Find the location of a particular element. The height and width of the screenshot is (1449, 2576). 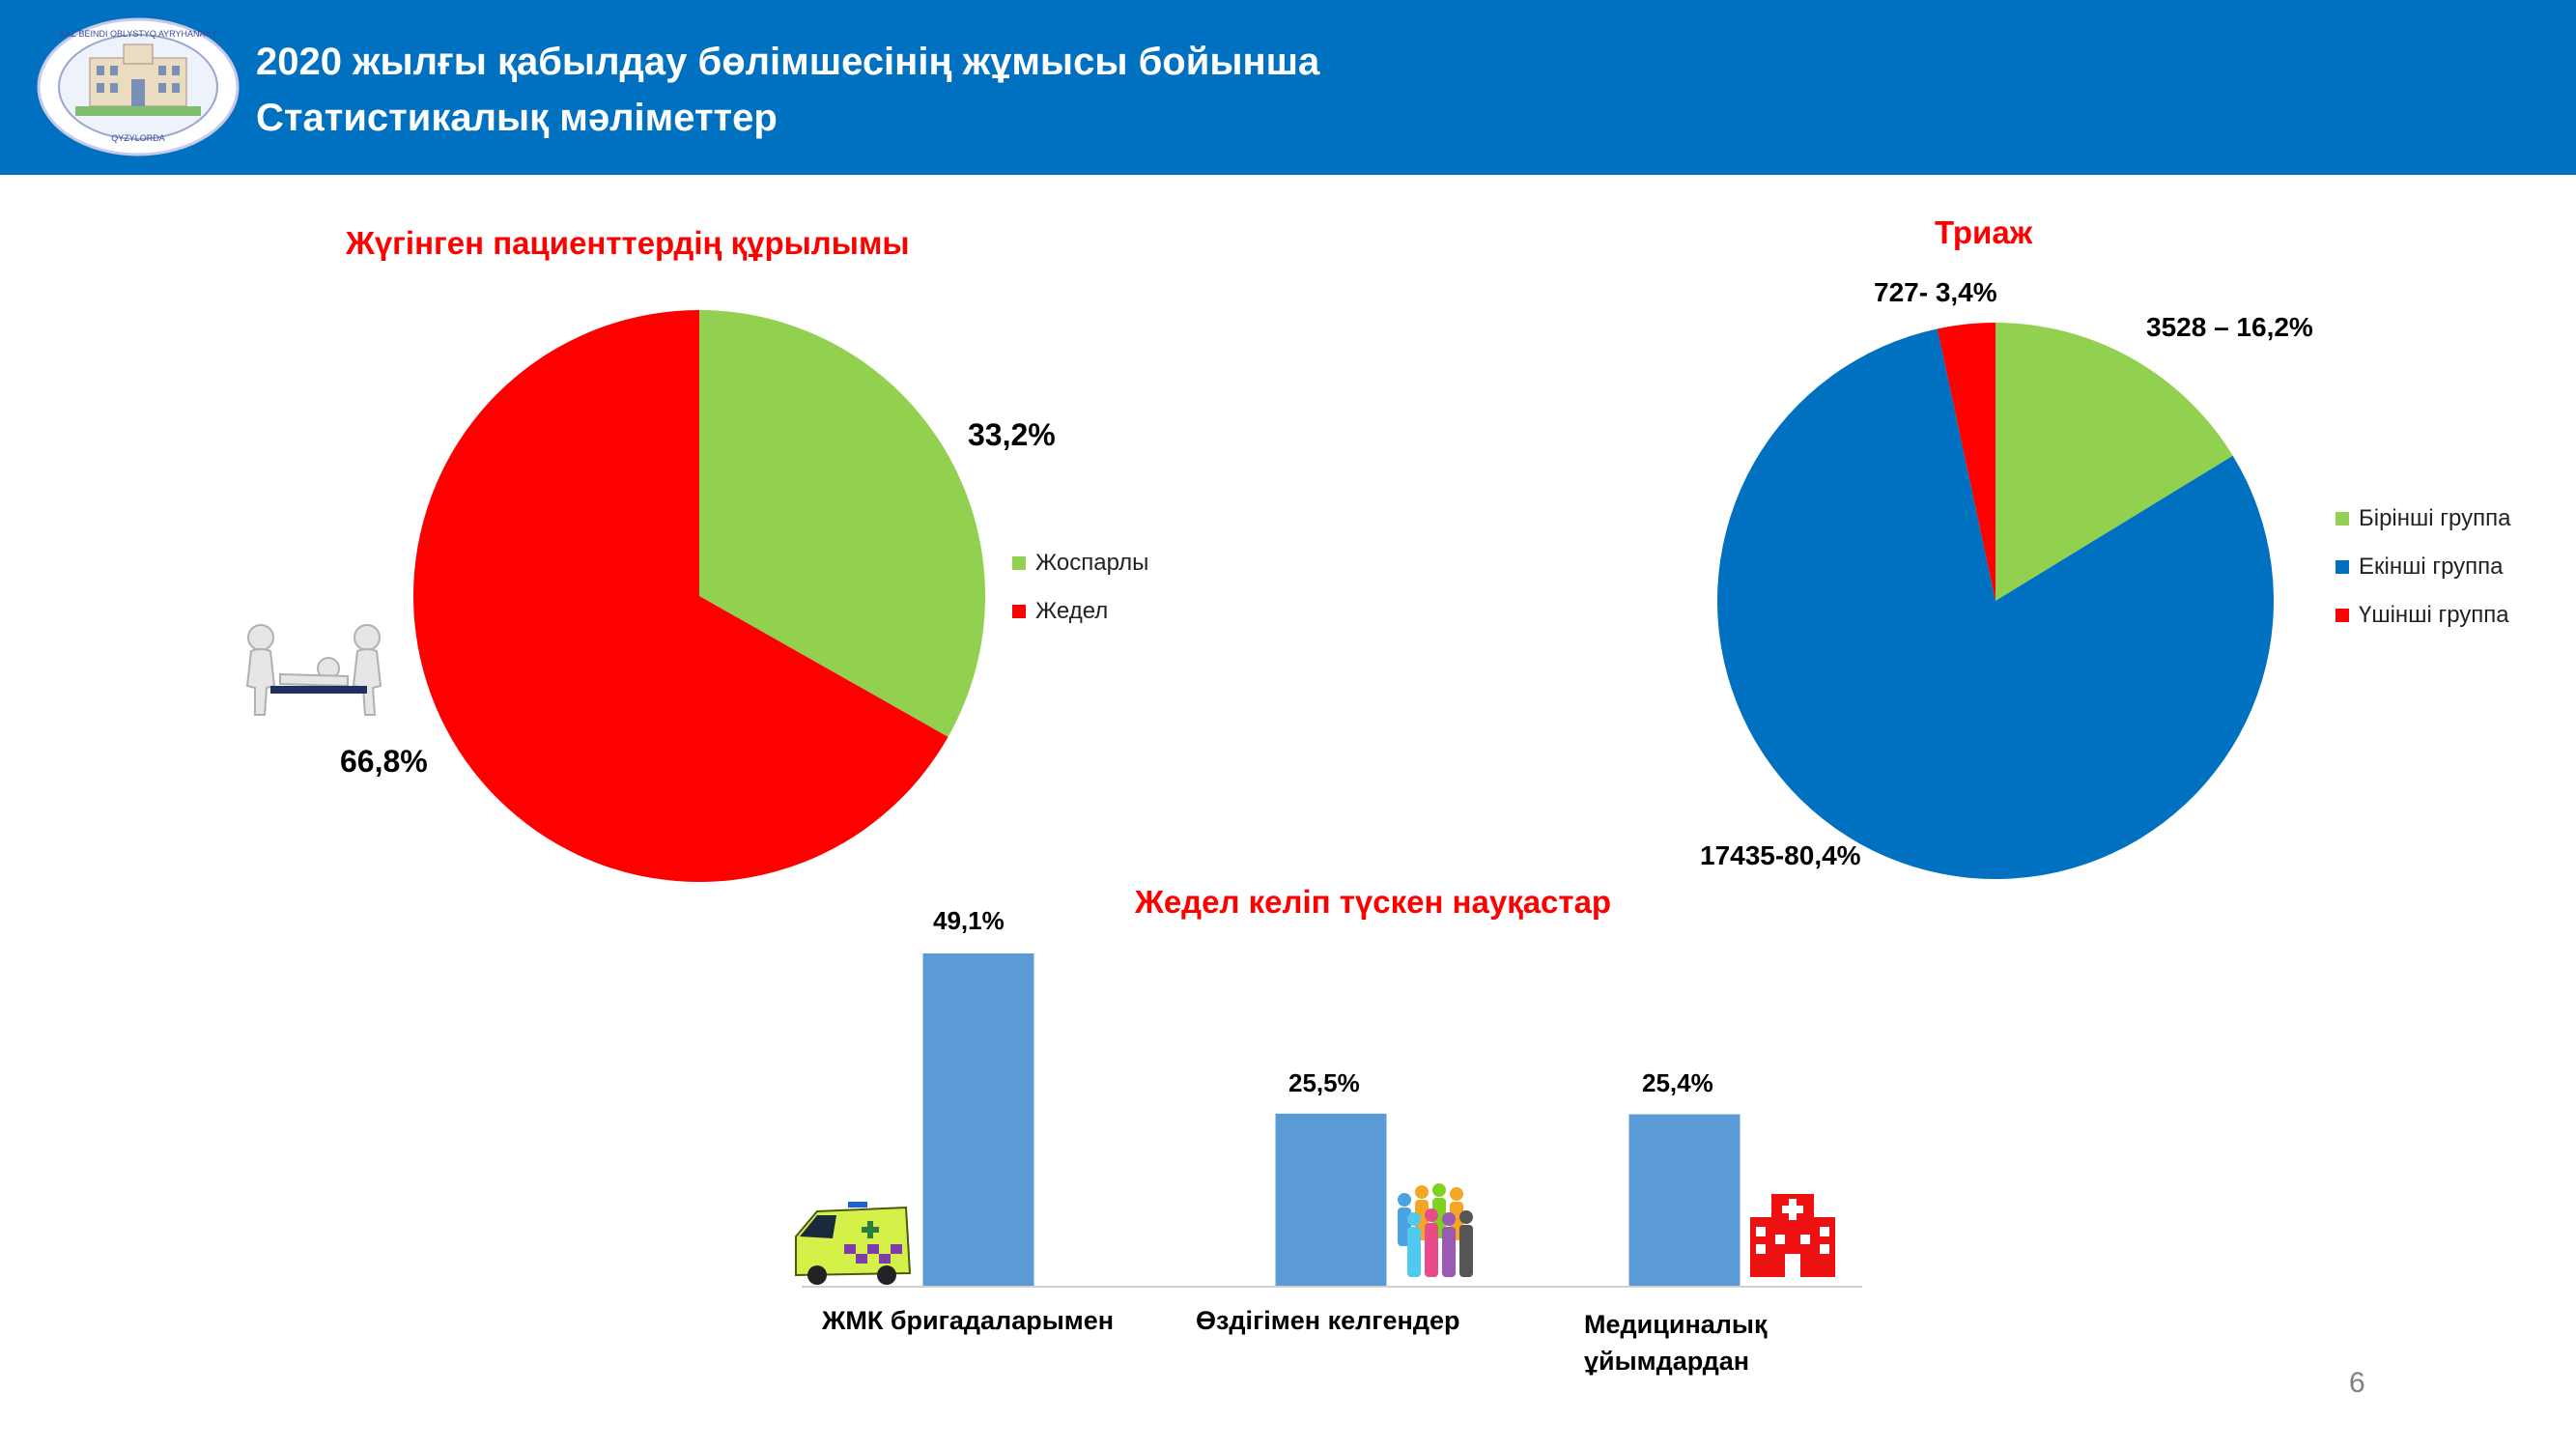

chart1-label-1: 66,8% is located at coordinates (384, 761).